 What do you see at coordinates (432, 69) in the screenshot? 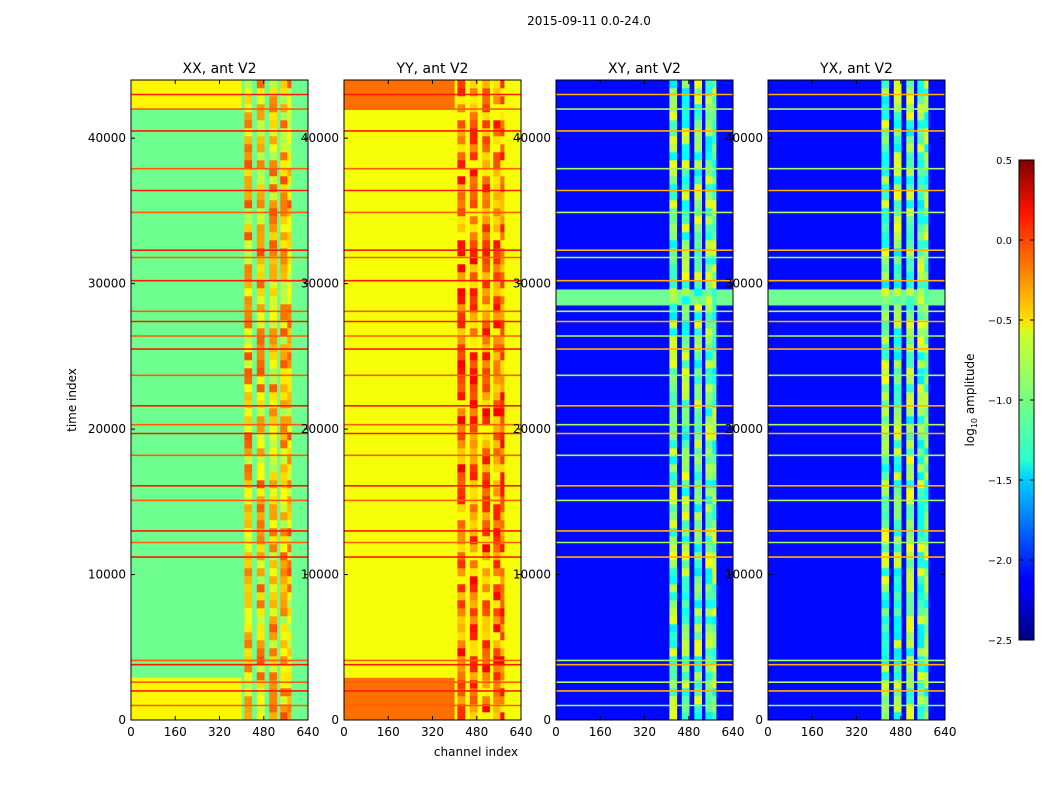
I see `panel-title: YY, ant V2` at bounding box center [432, 69].